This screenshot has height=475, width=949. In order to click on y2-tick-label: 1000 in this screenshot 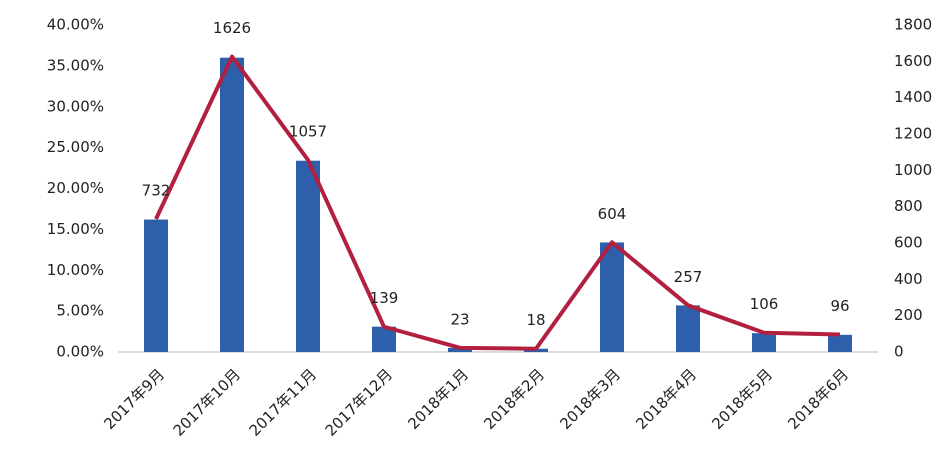, I will do `click(913, 170)`.